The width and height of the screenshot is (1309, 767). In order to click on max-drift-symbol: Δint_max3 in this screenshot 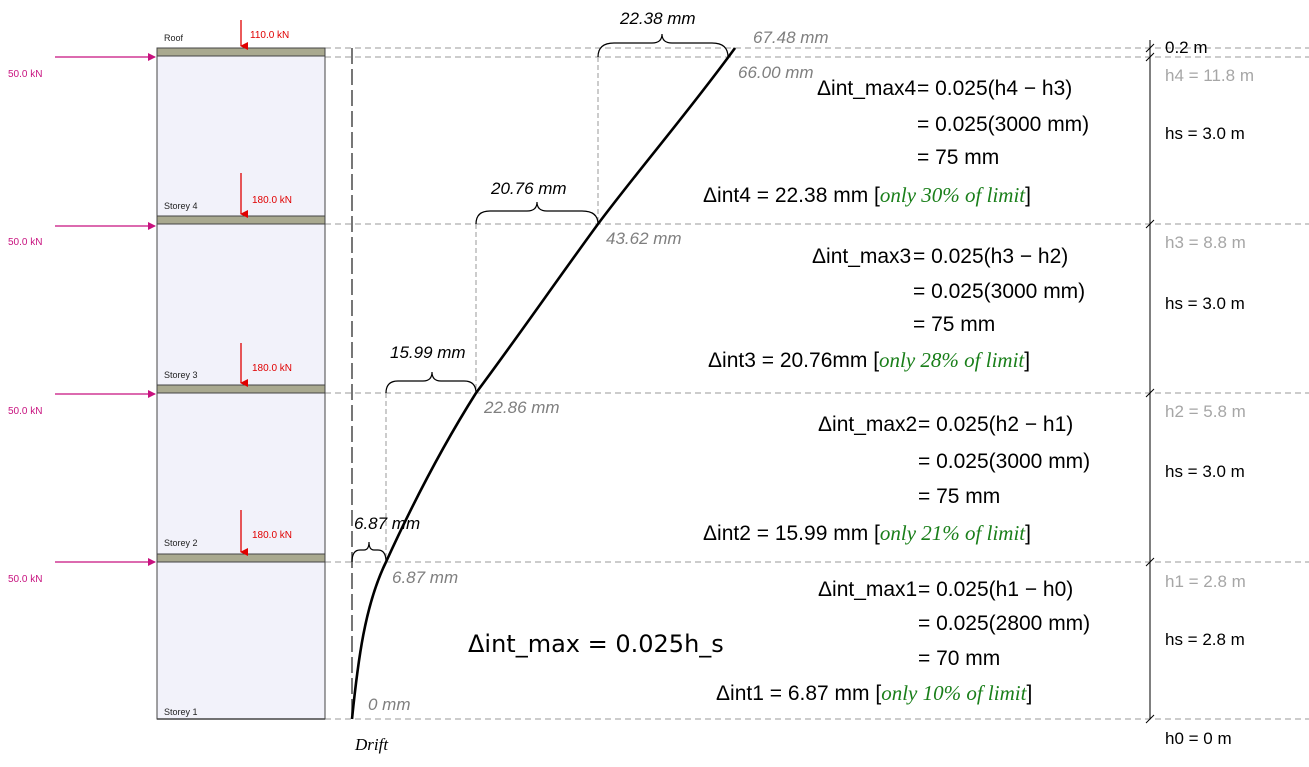, I will do `click(861, 256)`.